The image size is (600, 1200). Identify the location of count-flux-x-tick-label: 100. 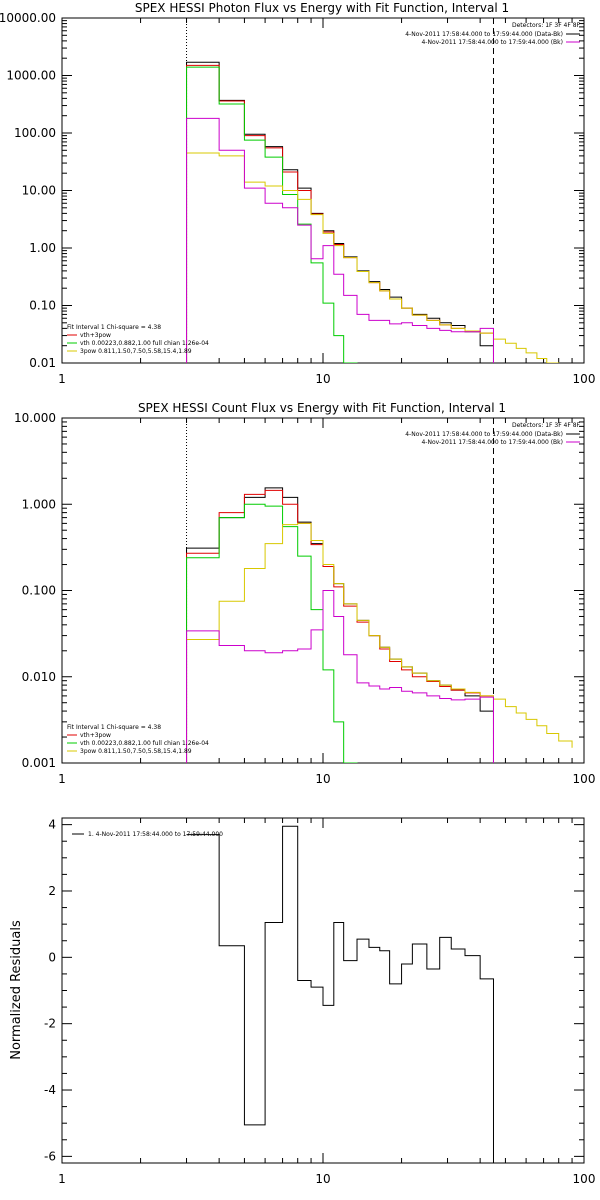
(584, 779).